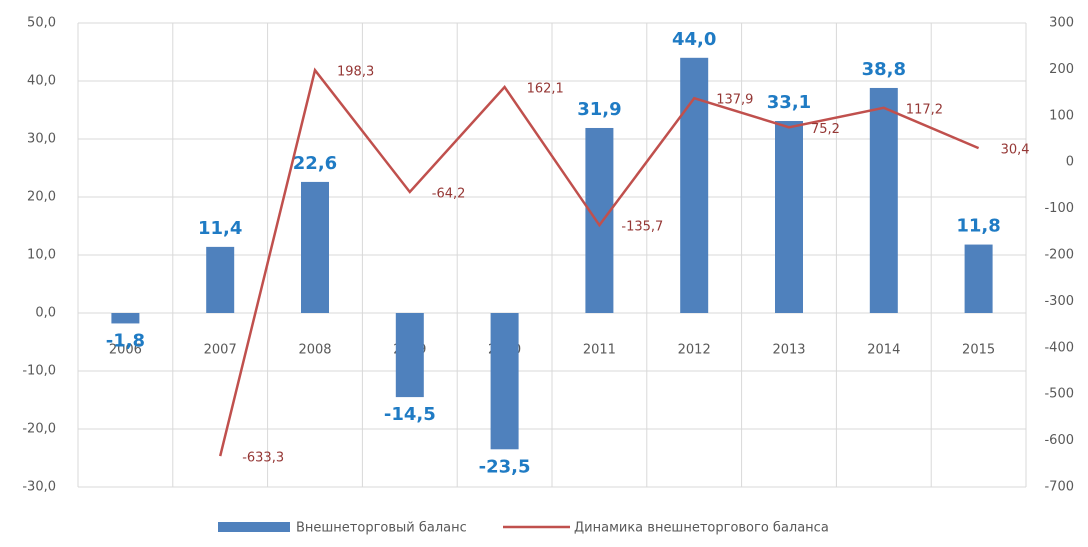 This screenshot has width=1088, height=547. Describe the element at coordinates (39, 487) in the screenshot. I see `y-tick-label: -30,0` at that location.